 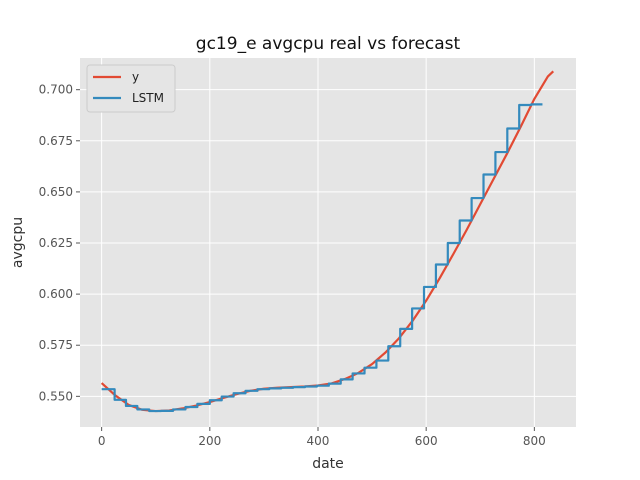 I want to click on y-tick-label: 0.650, so click(x=56, y=192).